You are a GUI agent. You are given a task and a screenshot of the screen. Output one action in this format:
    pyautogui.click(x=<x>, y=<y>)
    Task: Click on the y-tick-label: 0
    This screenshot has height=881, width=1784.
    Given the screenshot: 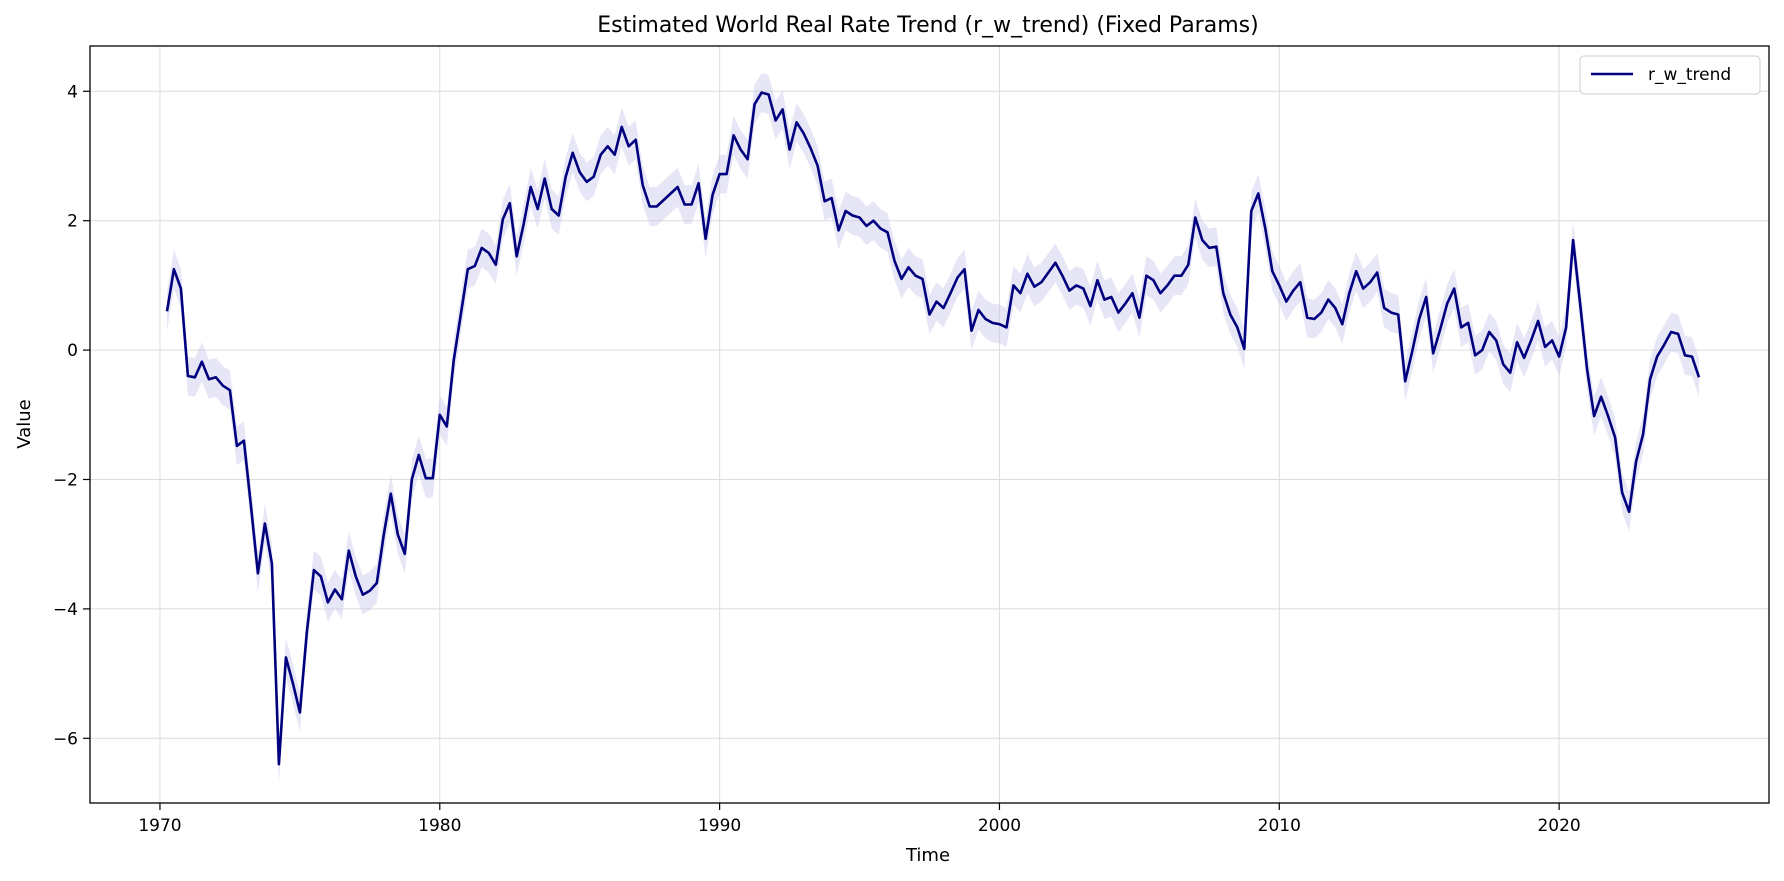 What is the action you would take?
    pyautogui.click(x=72, y=351)
    